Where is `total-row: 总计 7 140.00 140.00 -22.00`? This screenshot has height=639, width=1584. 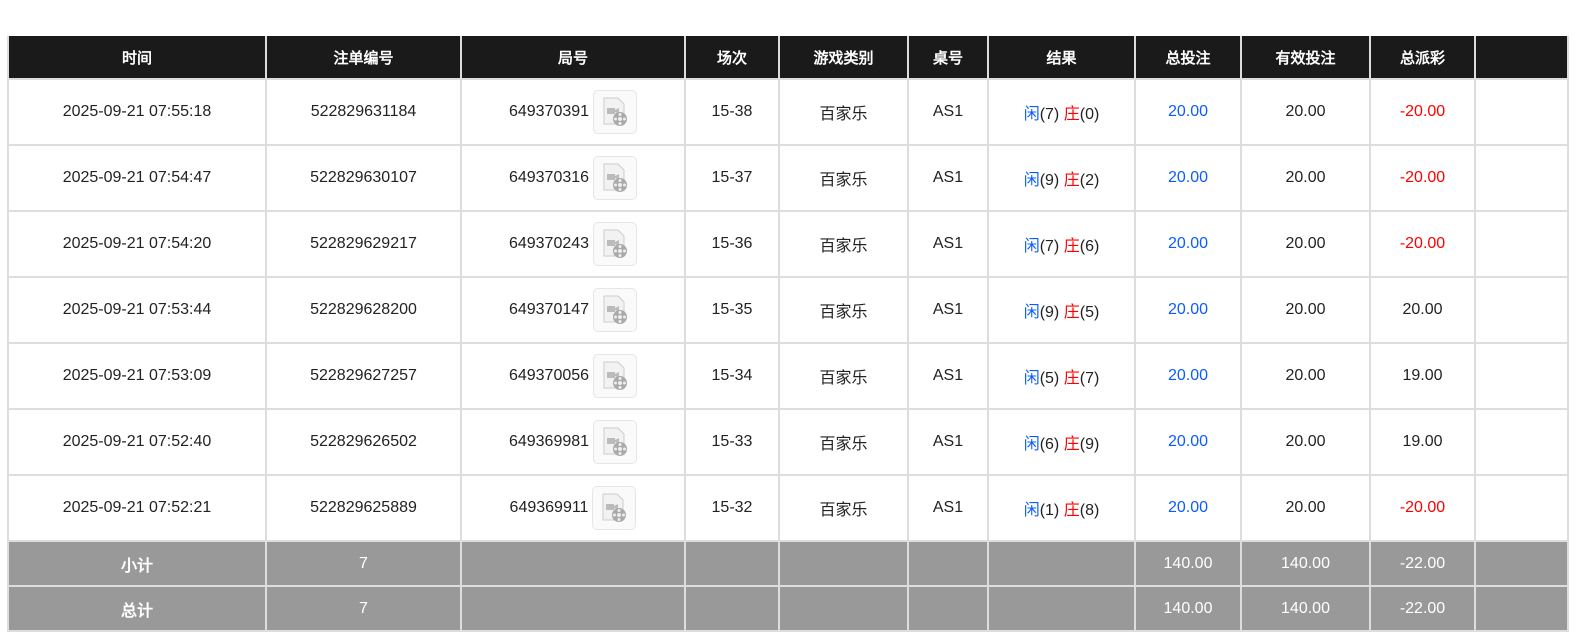
total-row: 总计 7 140.00 140.00 -22.00 is located at coordinates (788, 608).